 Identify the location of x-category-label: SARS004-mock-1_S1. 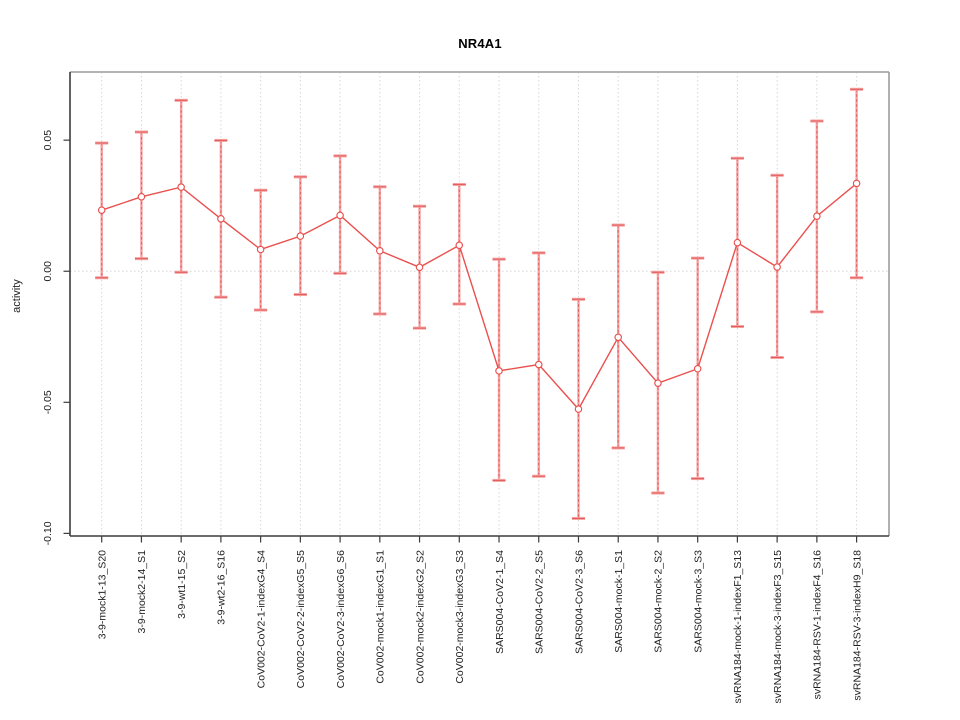
(619, 601).